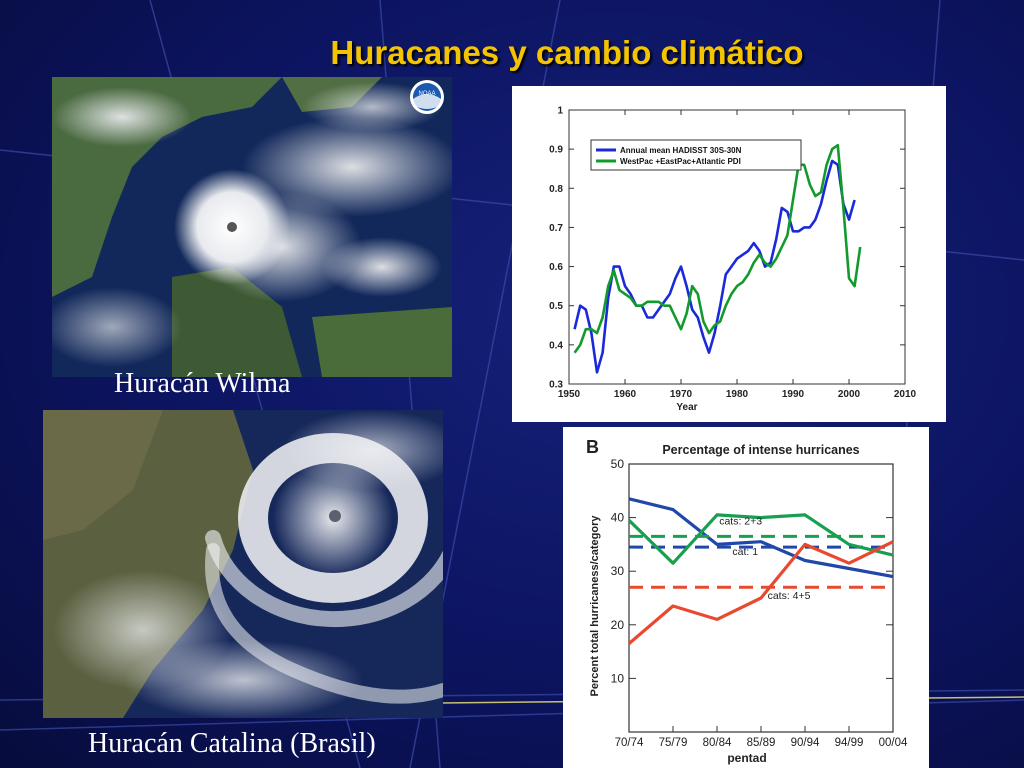 The width and height of the screenshot is (1024, 768). What do you see at coordinates (849, 743) in the screenshot?
I see `x-tick-label: 94/99` at bounding box center [849, 743].